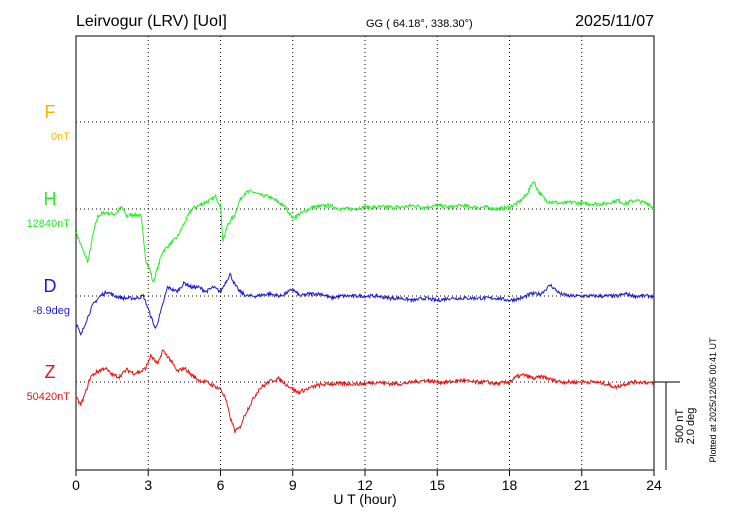  What do you see at coordinates (691, 426) in the screenshot?
I see `scale-deg: 2.0 deg` at bounding box center [691, 426].